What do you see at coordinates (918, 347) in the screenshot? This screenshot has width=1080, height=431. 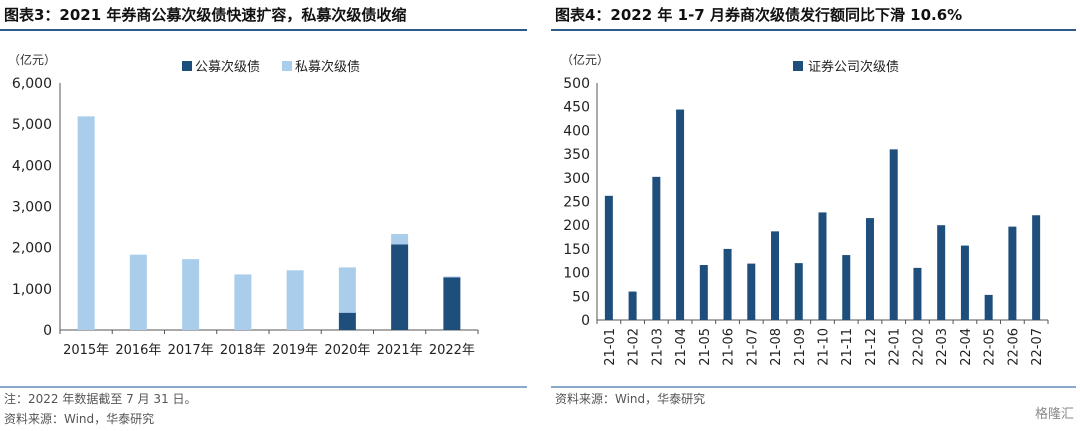 I see `x-tick-label: 22-02` at bounding box center [918, 347].